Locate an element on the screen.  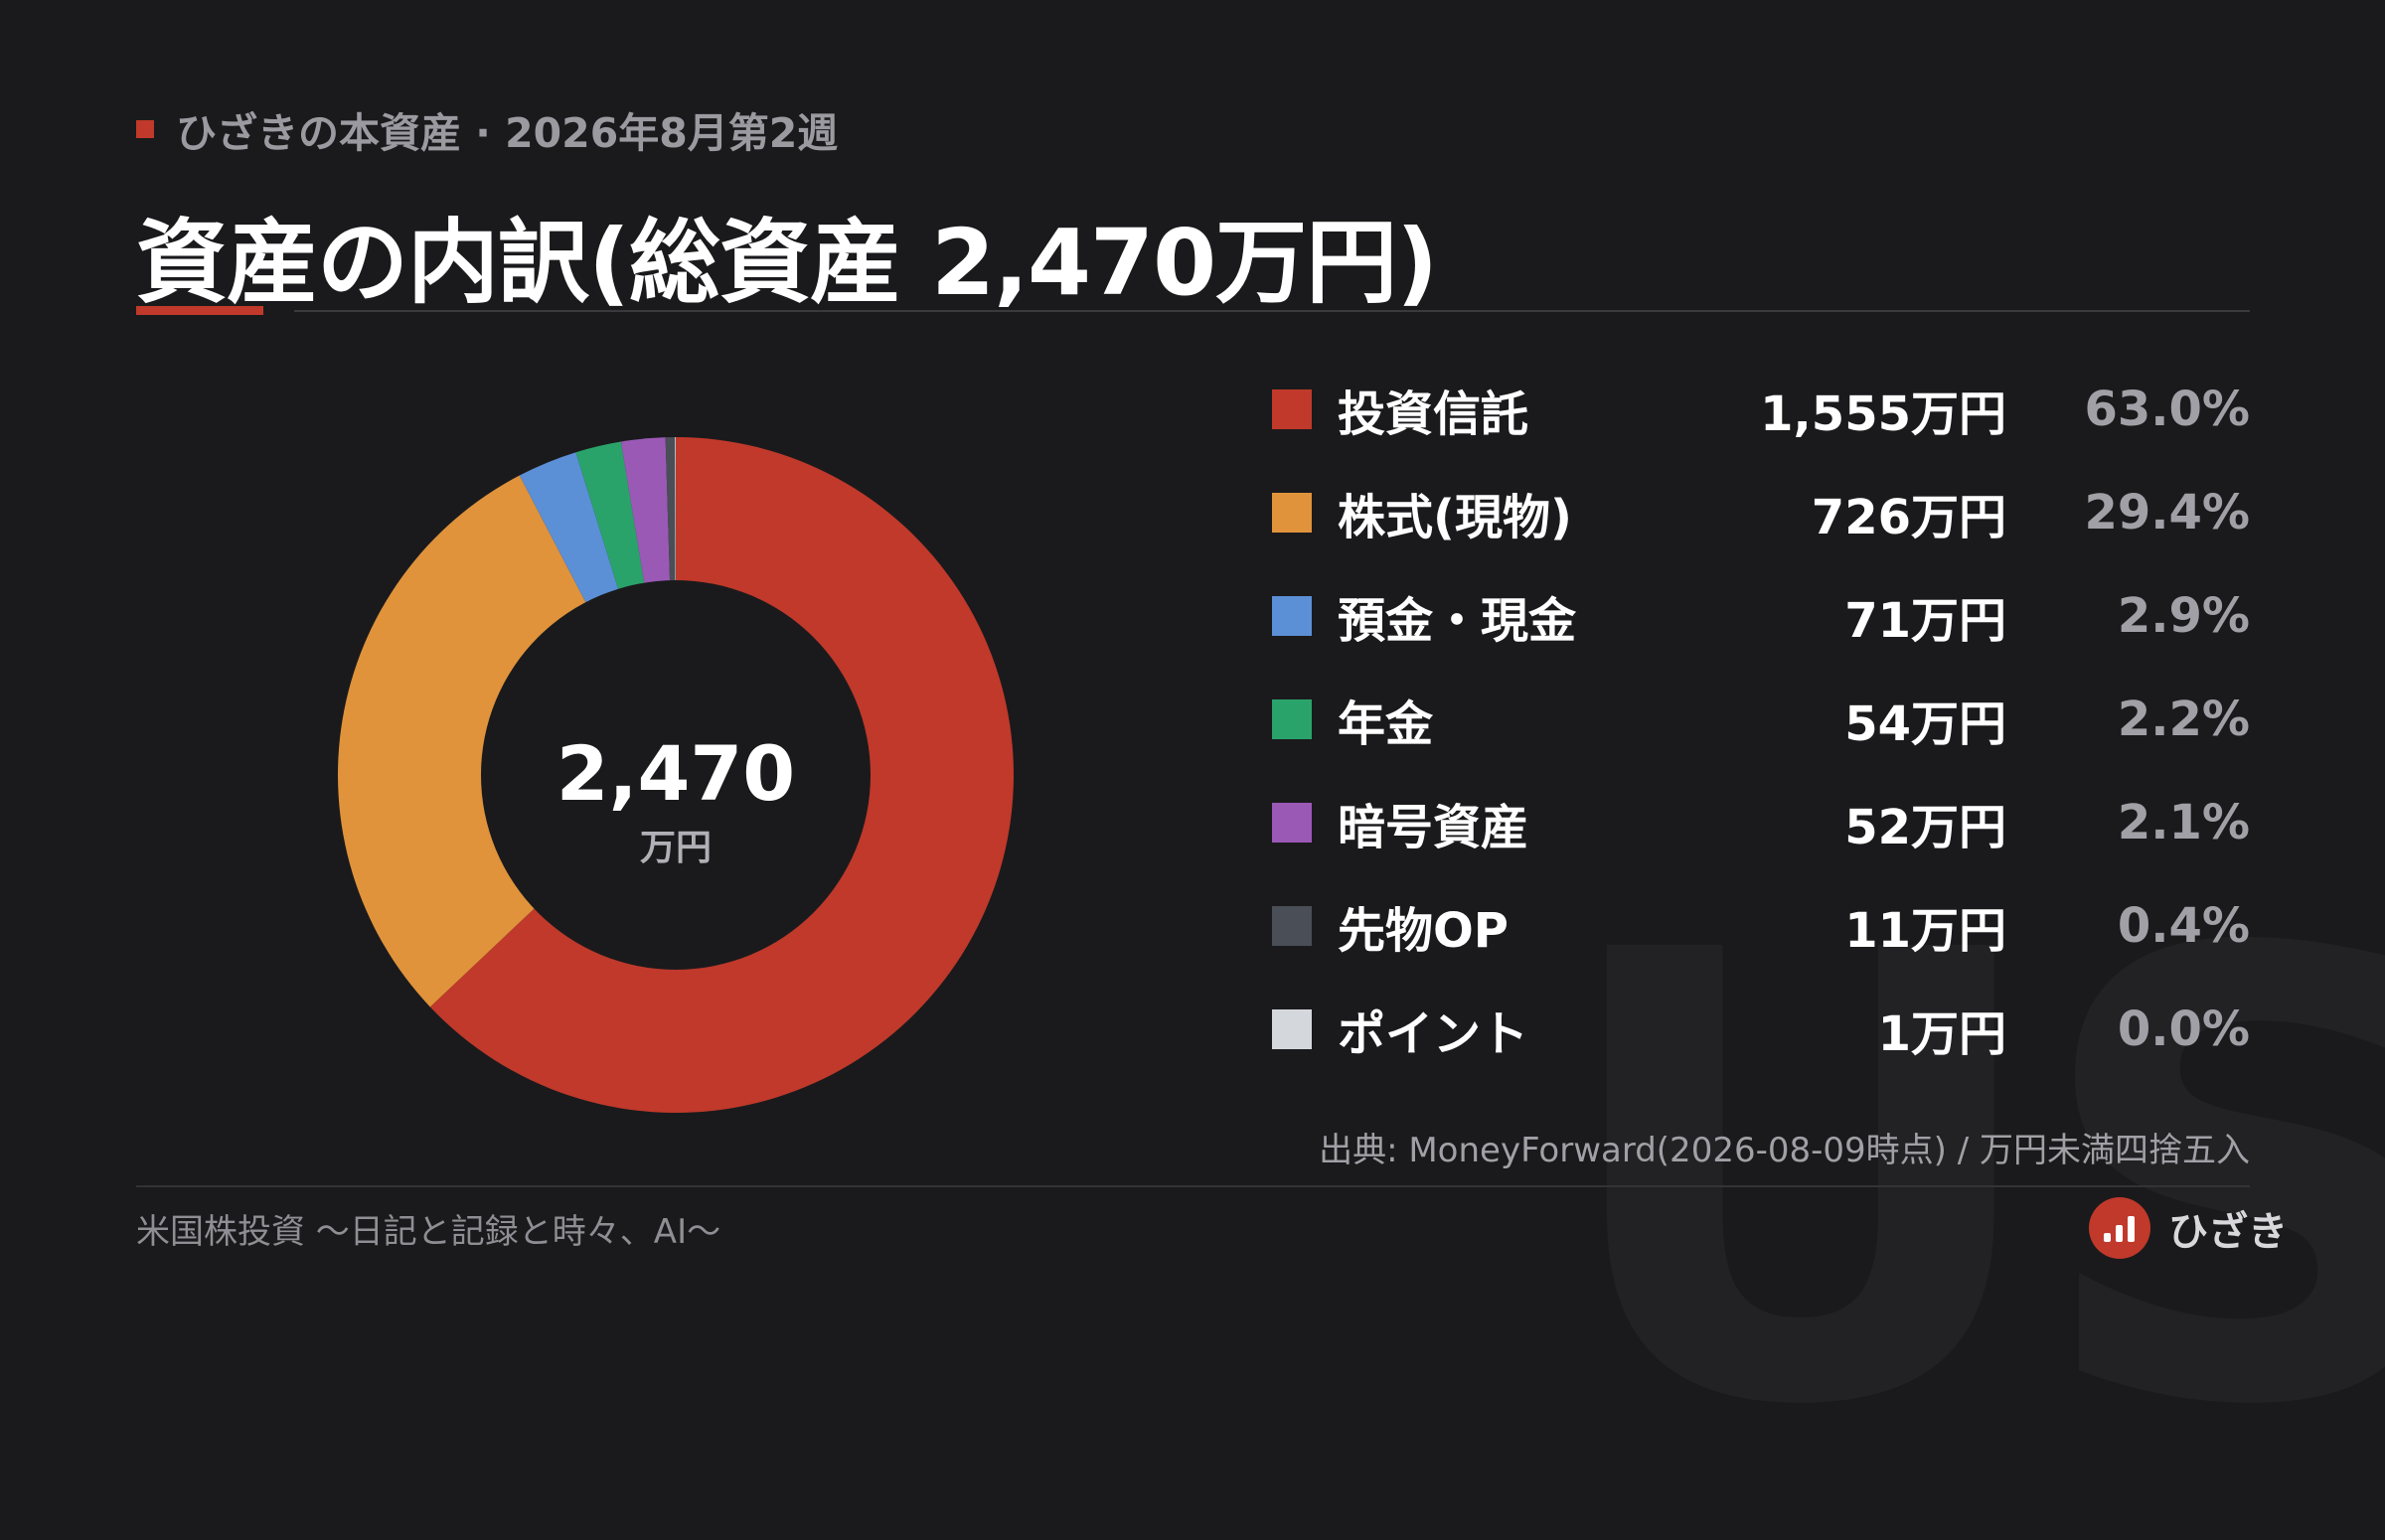
legend-amount: 1,555万円 is located at coordinates (1883, 414).